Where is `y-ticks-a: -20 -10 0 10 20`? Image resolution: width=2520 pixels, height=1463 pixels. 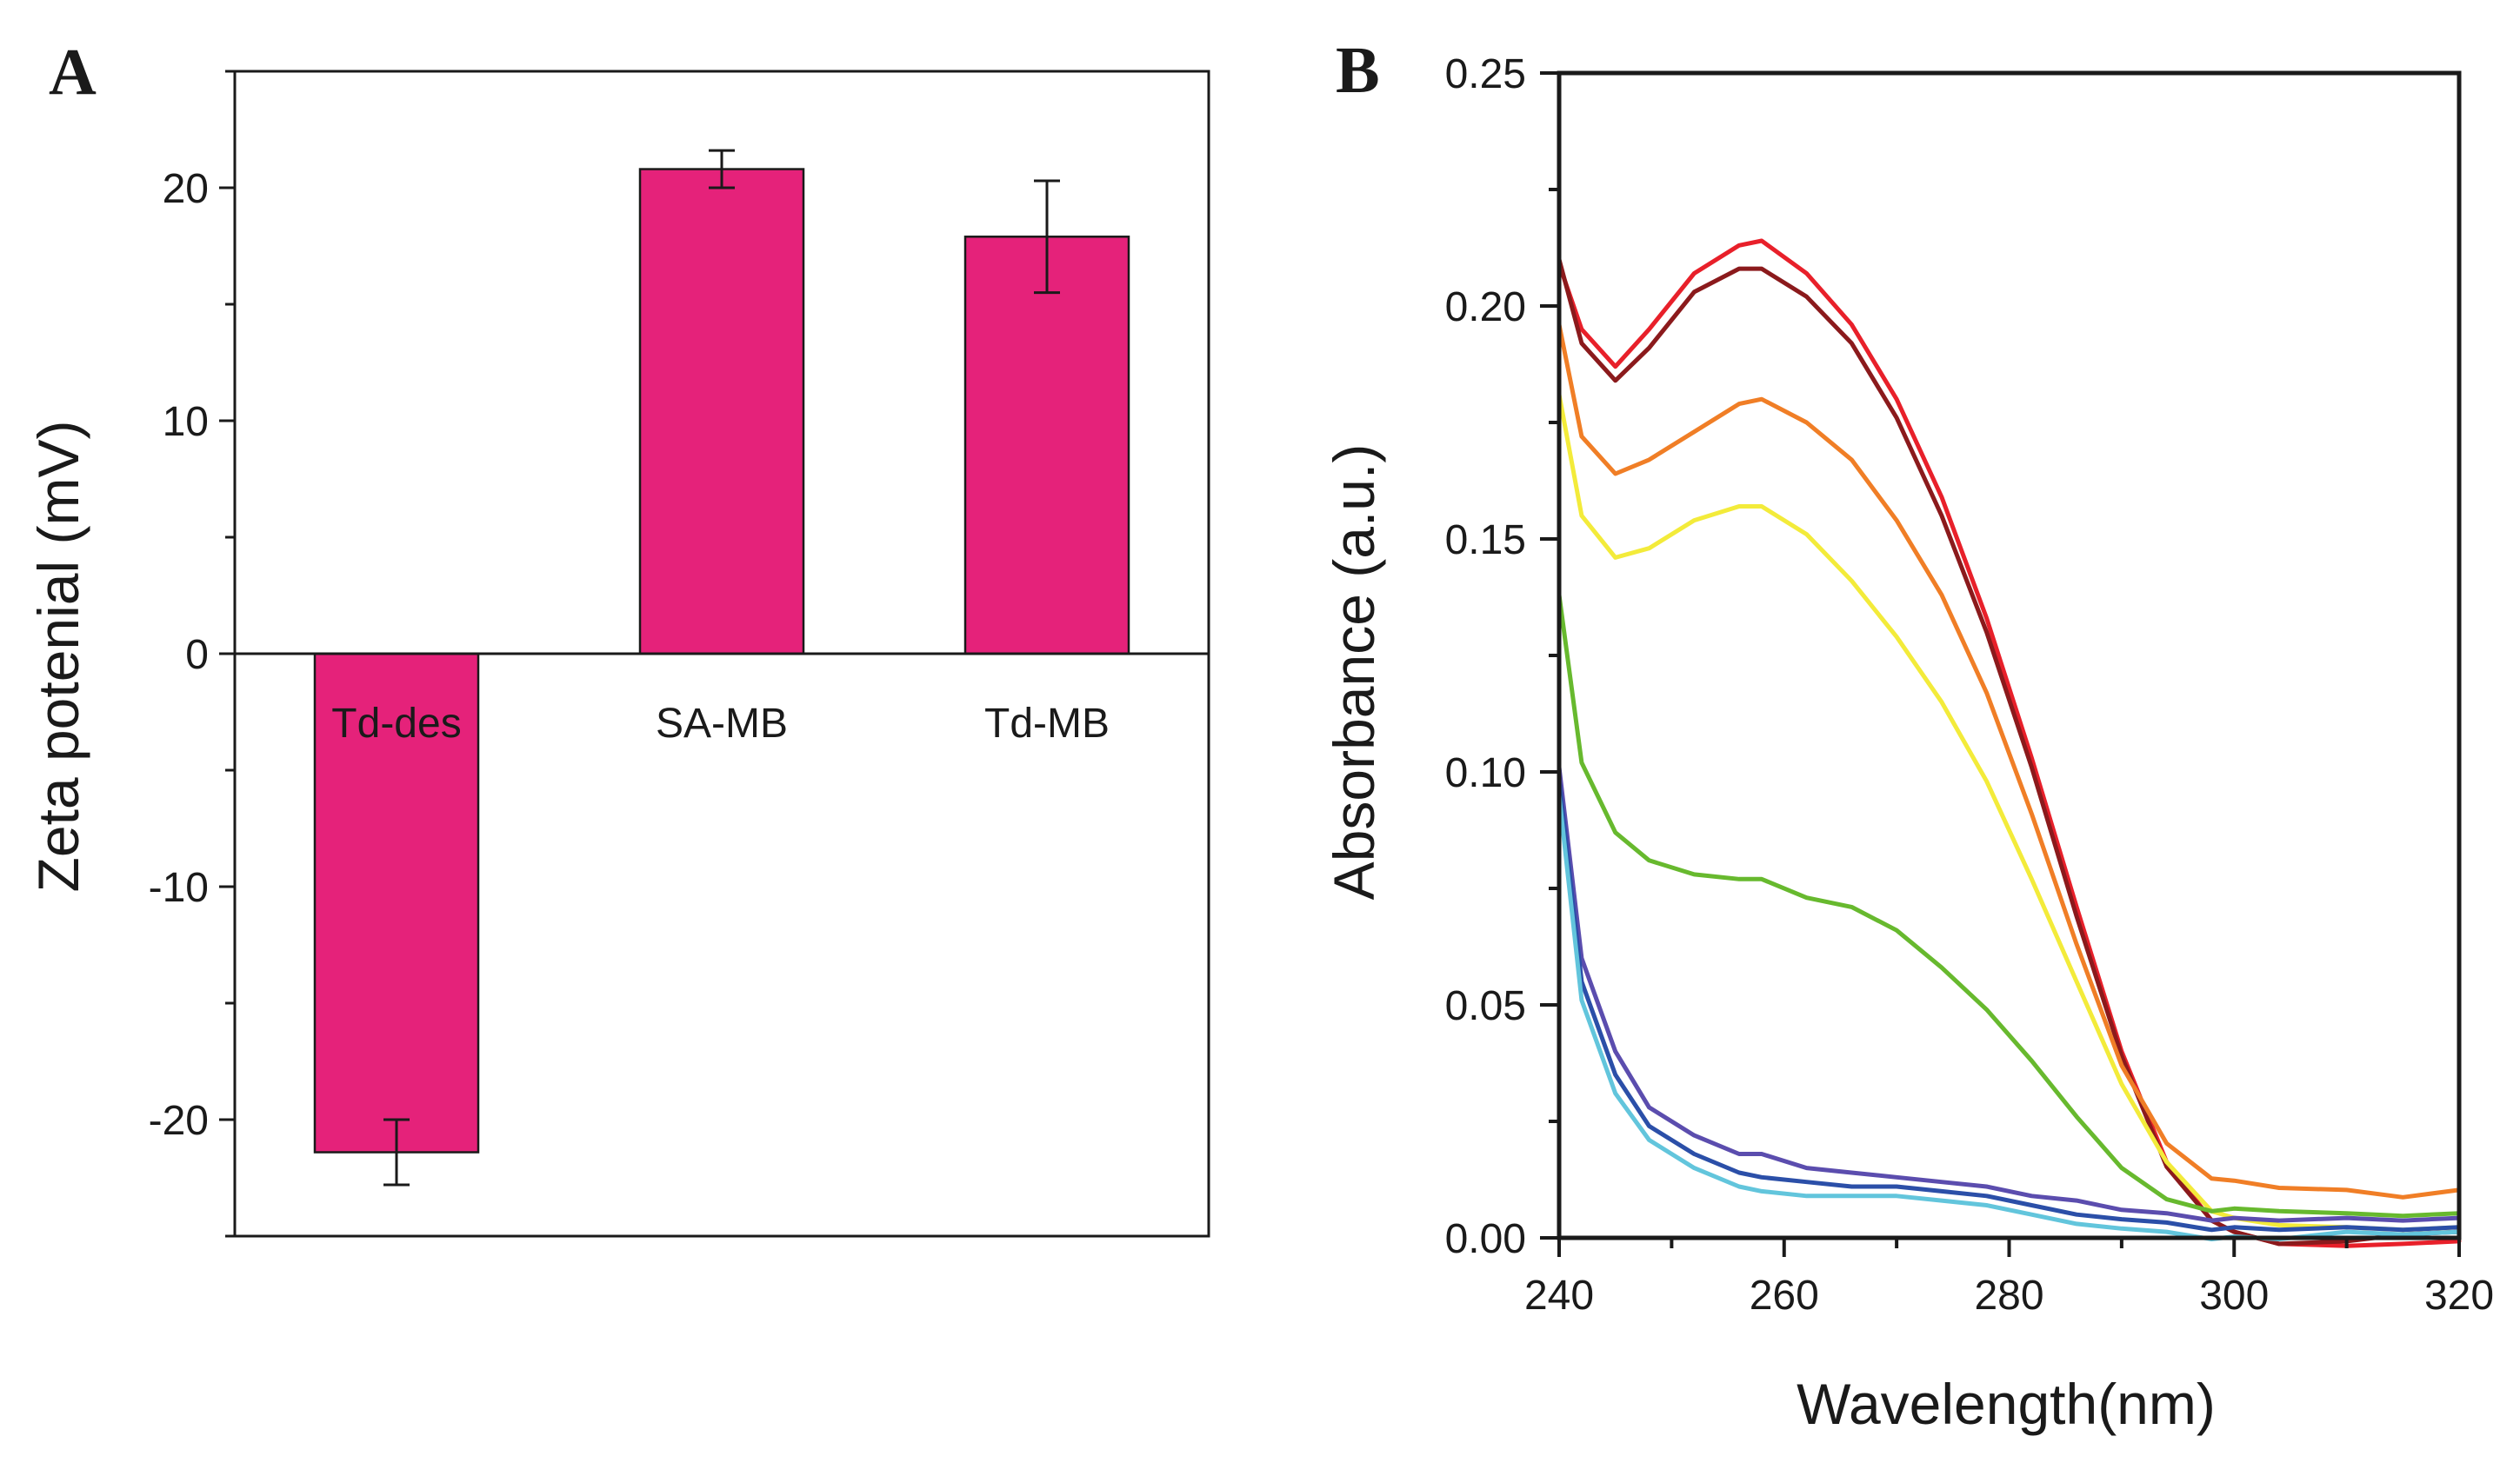
y-ticks-a: -20 -10 0 10 20 is located at coordinates (192, 654).